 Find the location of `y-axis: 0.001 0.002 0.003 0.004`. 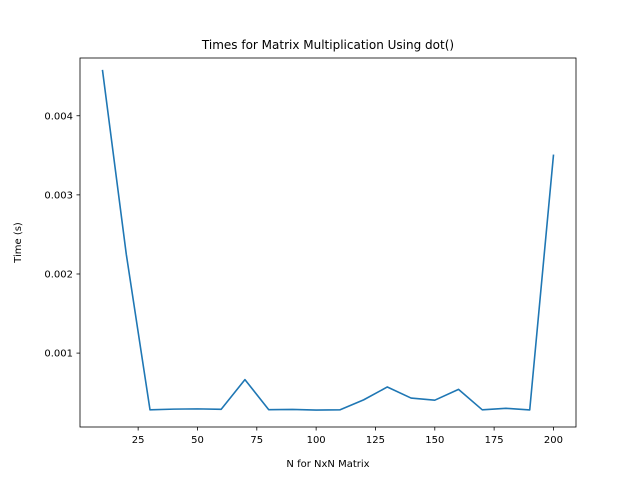

y-axis: 0.001 0.002 0.003 0.004 is located at coordinates (62, 235).